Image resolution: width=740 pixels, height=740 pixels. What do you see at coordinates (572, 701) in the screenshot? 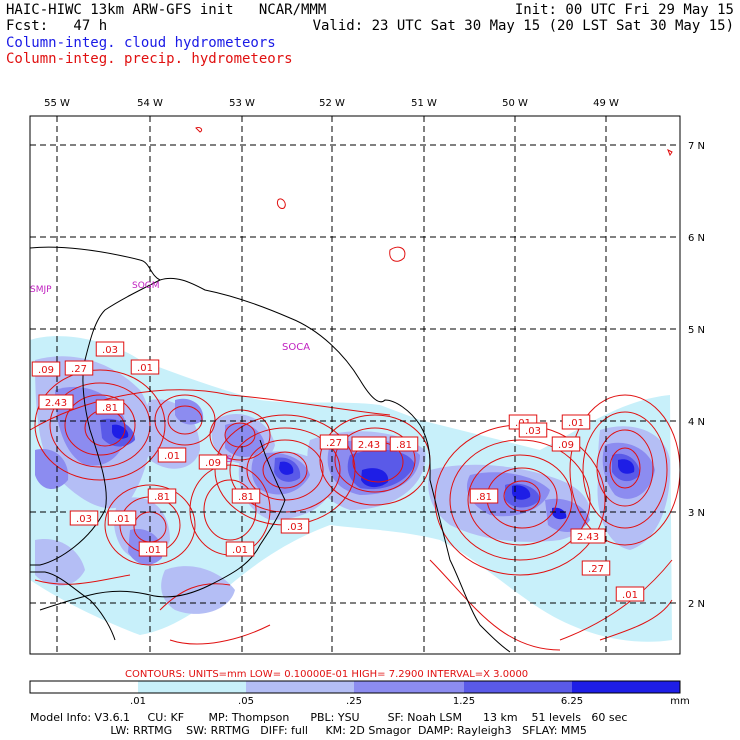
I see `colorbar-tick: 6.25` at bounding box center [572, 701].